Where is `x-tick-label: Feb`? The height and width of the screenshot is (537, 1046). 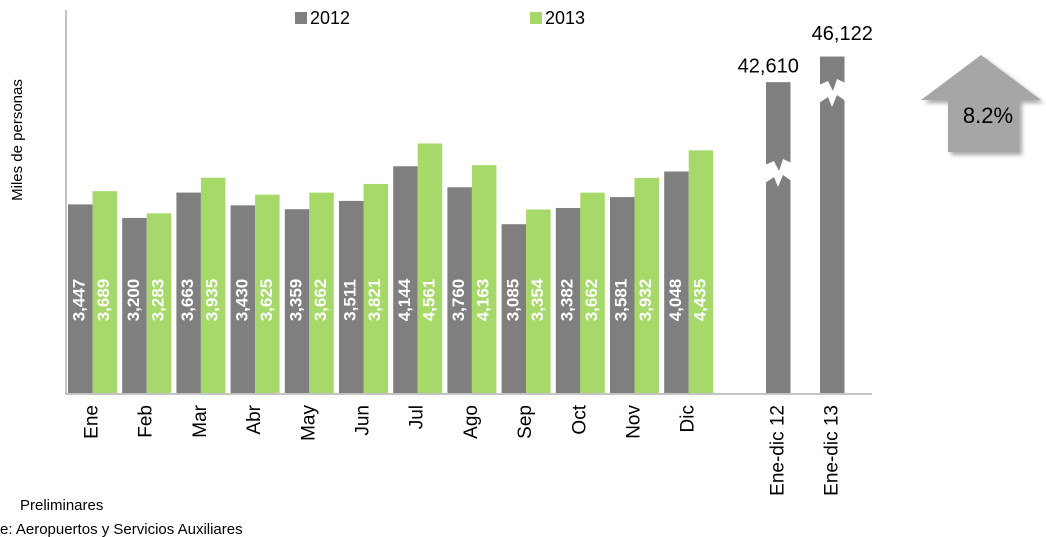
x-tick-label: Feb is located at coordinates (146, 421).